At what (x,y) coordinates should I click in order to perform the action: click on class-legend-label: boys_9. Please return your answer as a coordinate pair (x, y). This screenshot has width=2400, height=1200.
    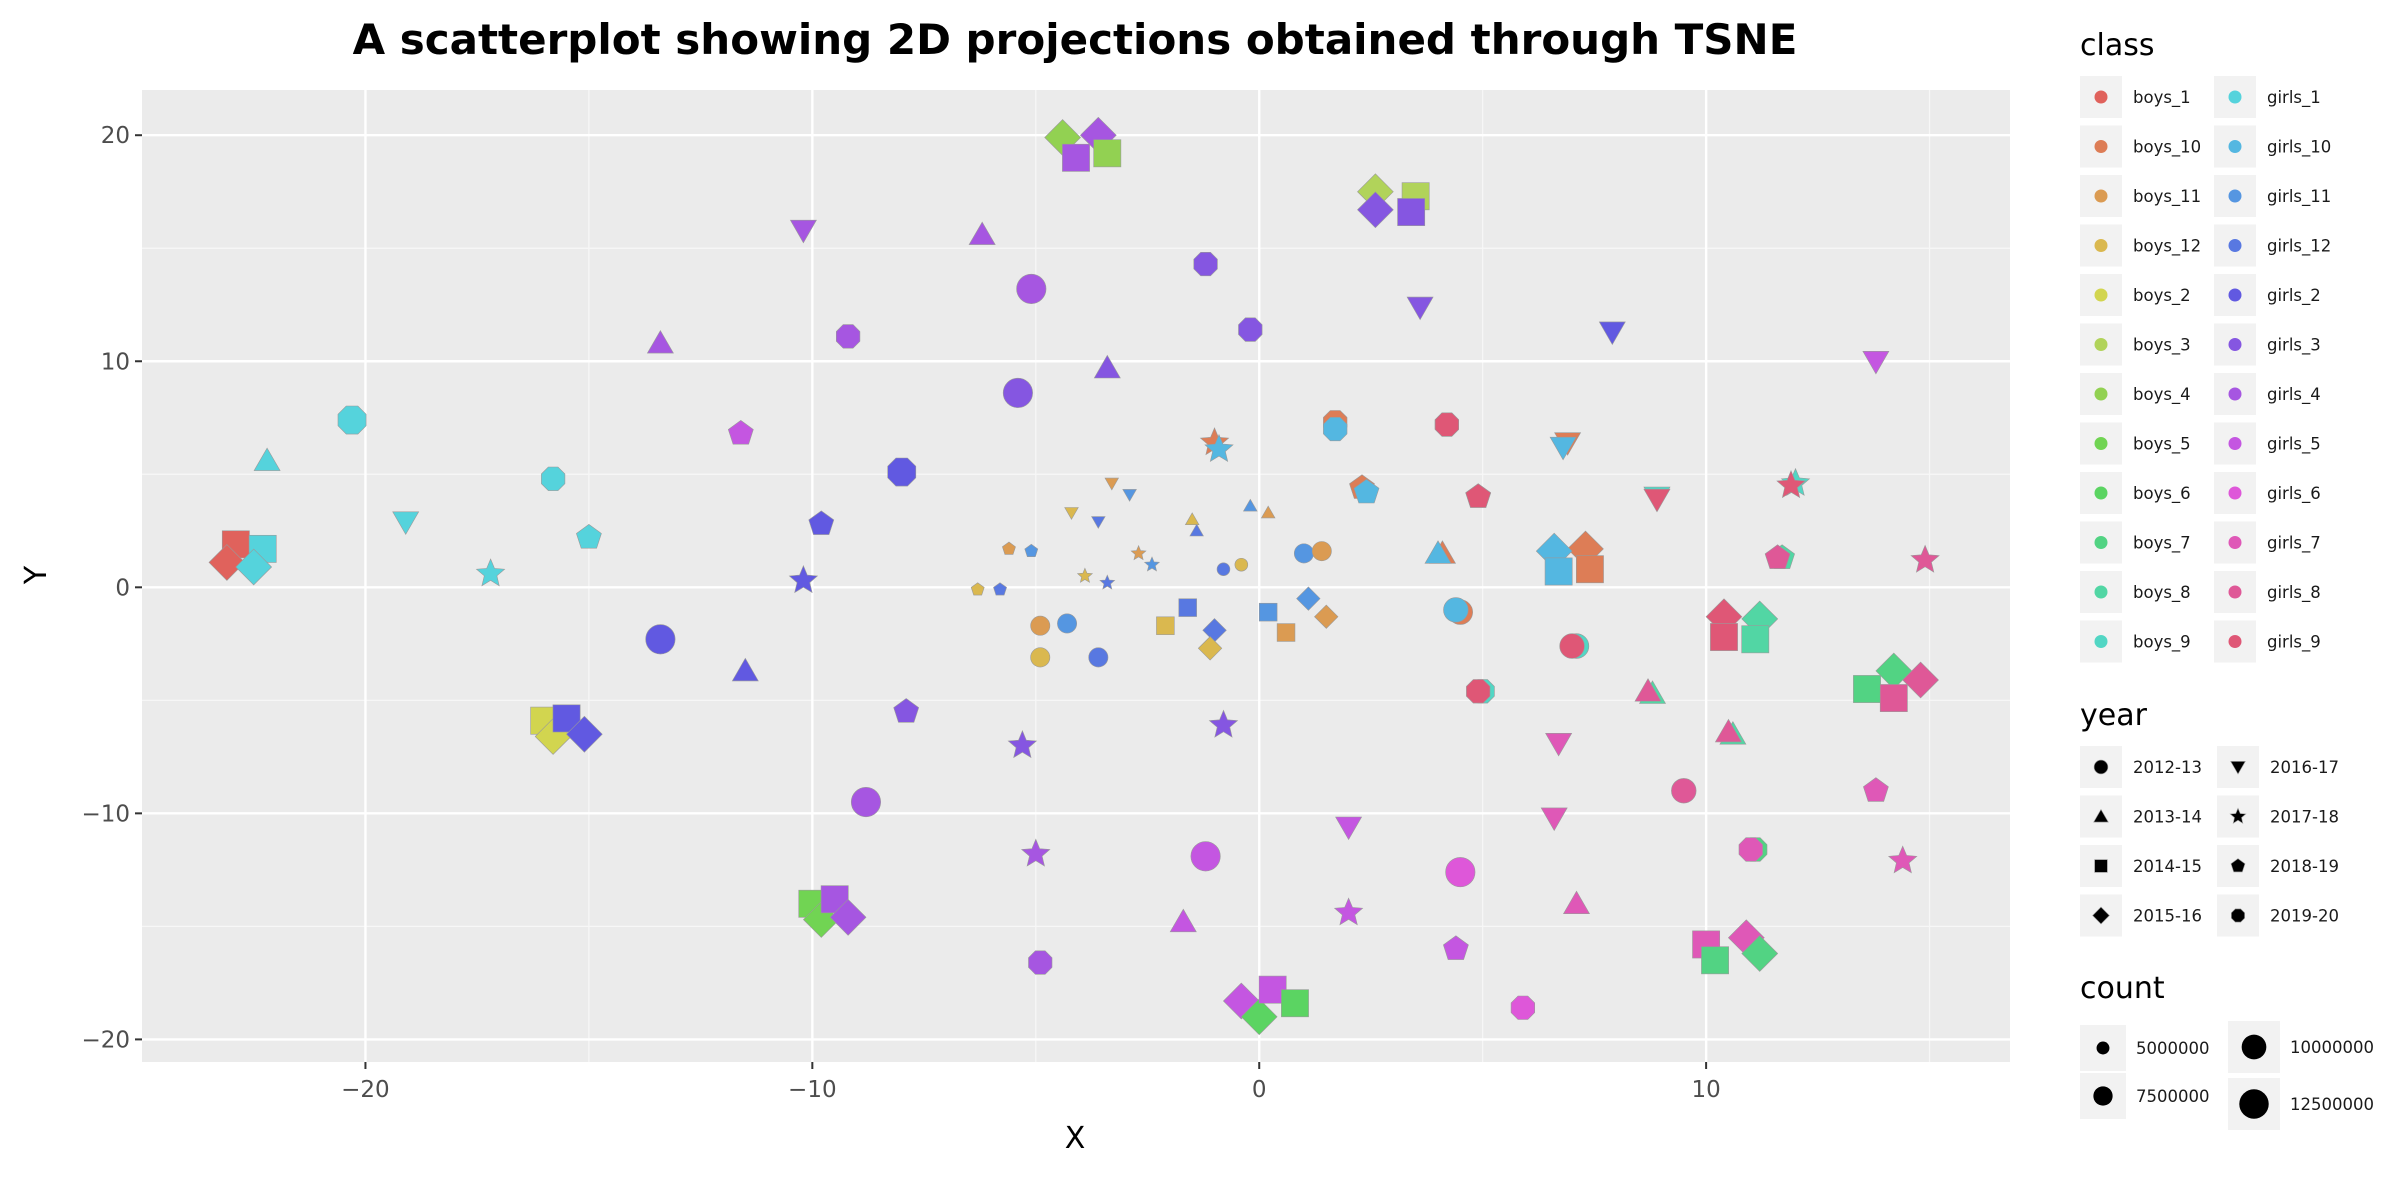
    Looking at the image, I should click on (2162, 643).